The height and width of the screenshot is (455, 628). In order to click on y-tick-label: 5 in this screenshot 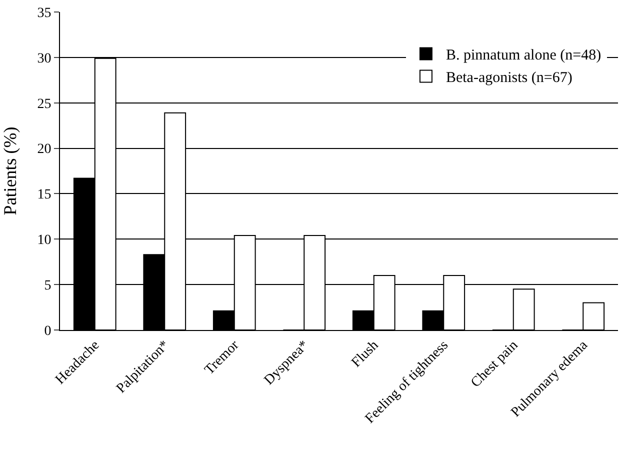, I will do `click(48, 286)`.